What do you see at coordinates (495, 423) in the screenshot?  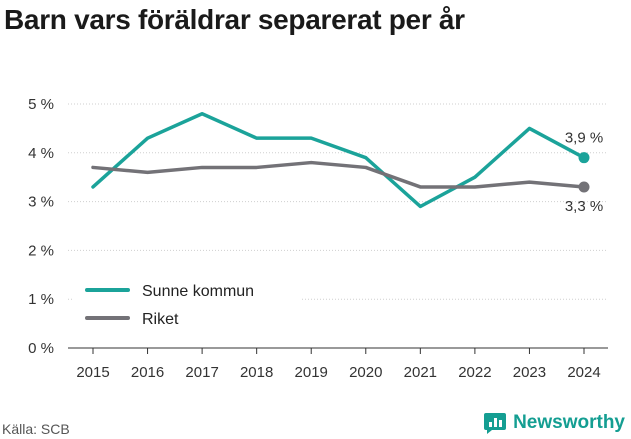 I see `newsworthy-logo-icon` at bounding box center [495, 423].